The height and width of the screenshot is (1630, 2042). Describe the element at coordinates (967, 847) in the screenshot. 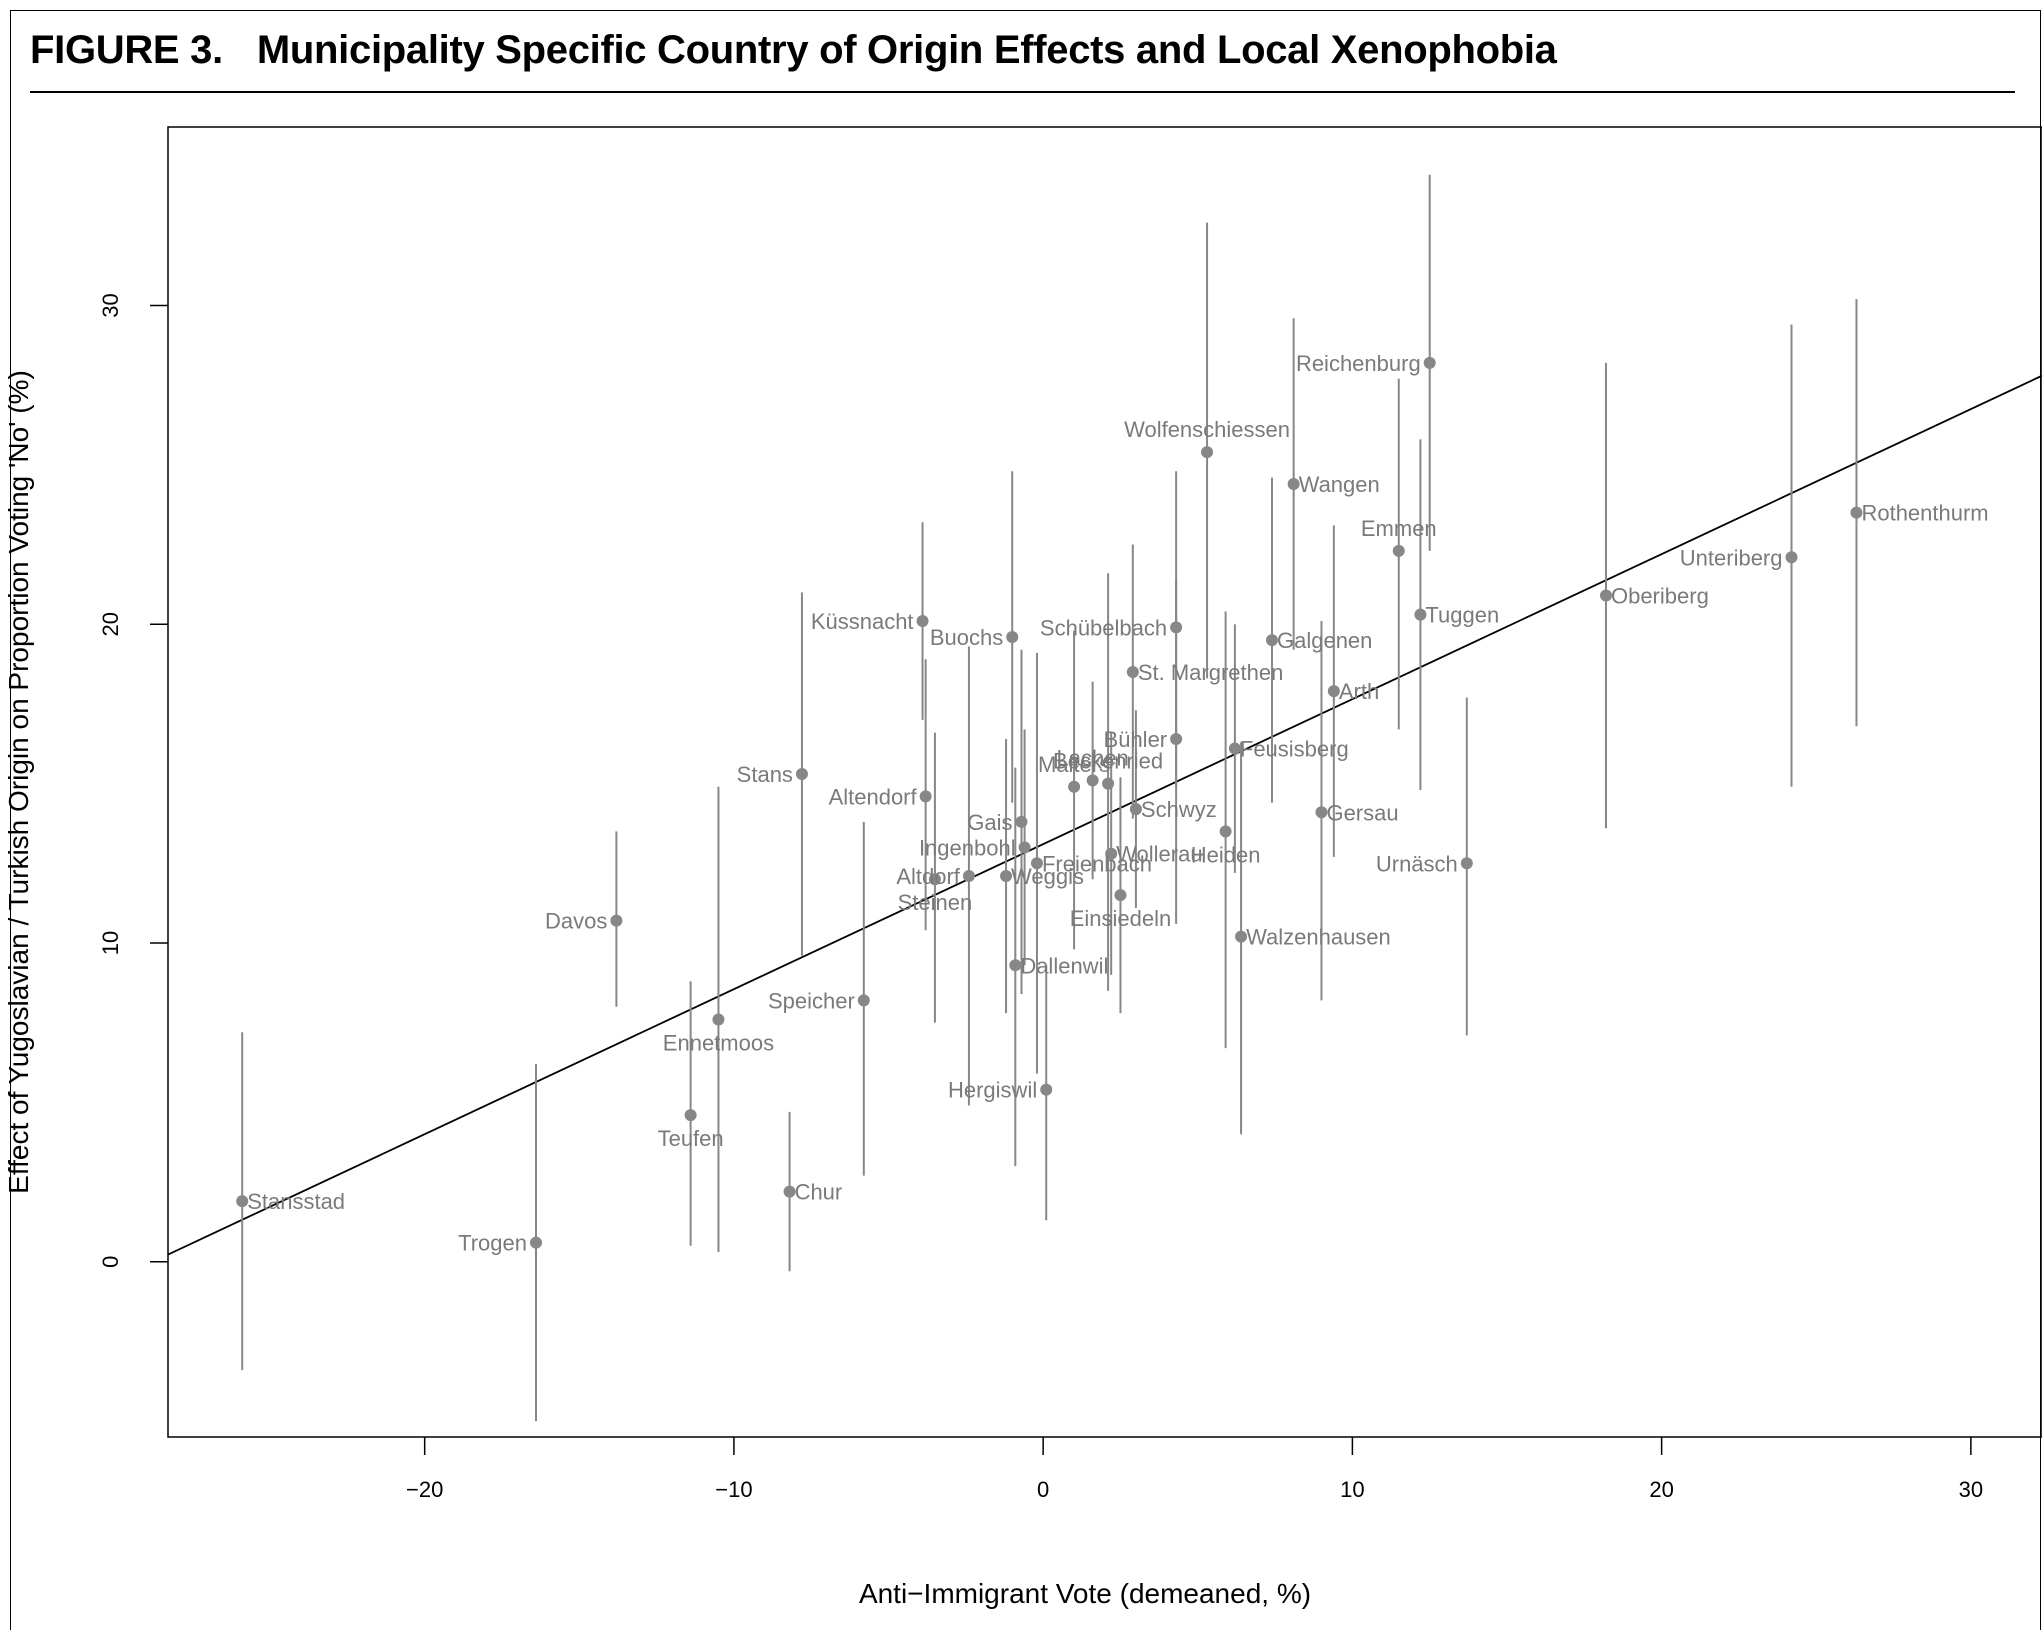

I see `point-label: Ingenbohl` at that location.